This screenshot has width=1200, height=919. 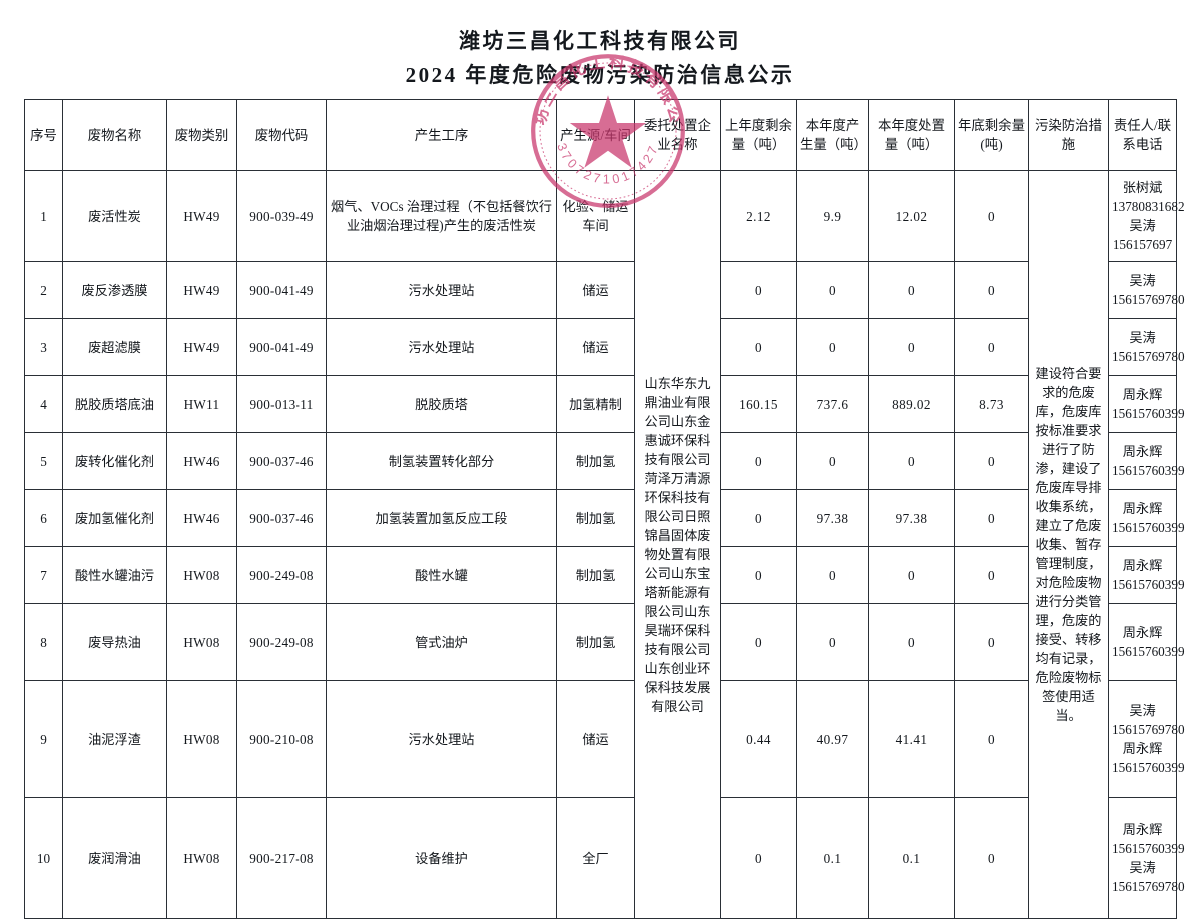 What do you see at coordinates (1068, 135) in the screenshot?
I see `header-control: 污染防治措施` at bounding box center [1068, 135].